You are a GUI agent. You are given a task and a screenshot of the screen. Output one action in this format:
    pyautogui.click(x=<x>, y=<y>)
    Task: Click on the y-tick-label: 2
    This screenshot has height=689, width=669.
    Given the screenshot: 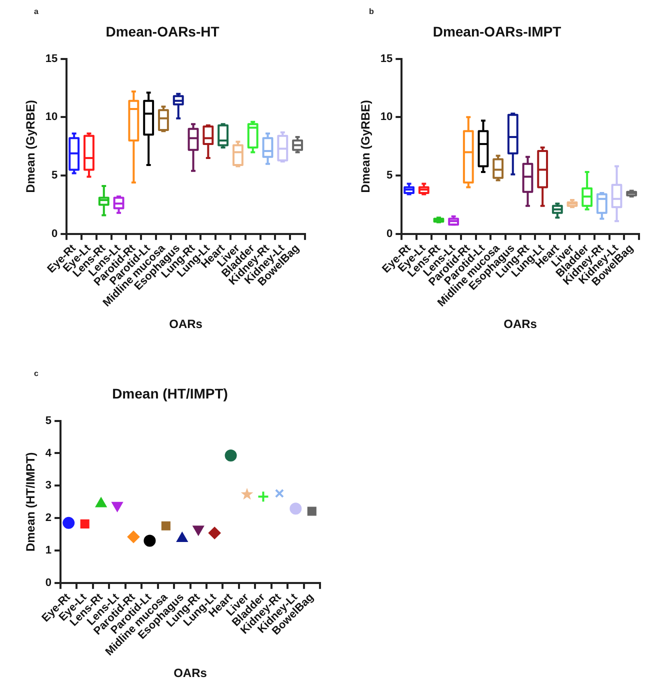 What is the action you would take?
    pyautogui.click(x=48, y=518)
    